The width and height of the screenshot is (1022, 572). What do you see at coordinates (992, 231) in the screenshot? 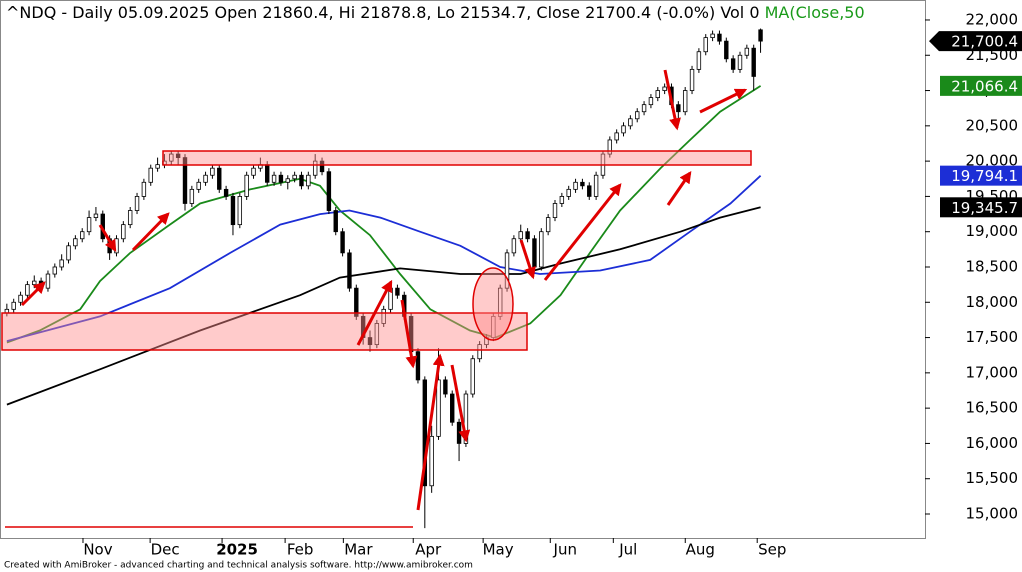
I see `y-tick-label: 19,000` at bounding box center [992, 231].